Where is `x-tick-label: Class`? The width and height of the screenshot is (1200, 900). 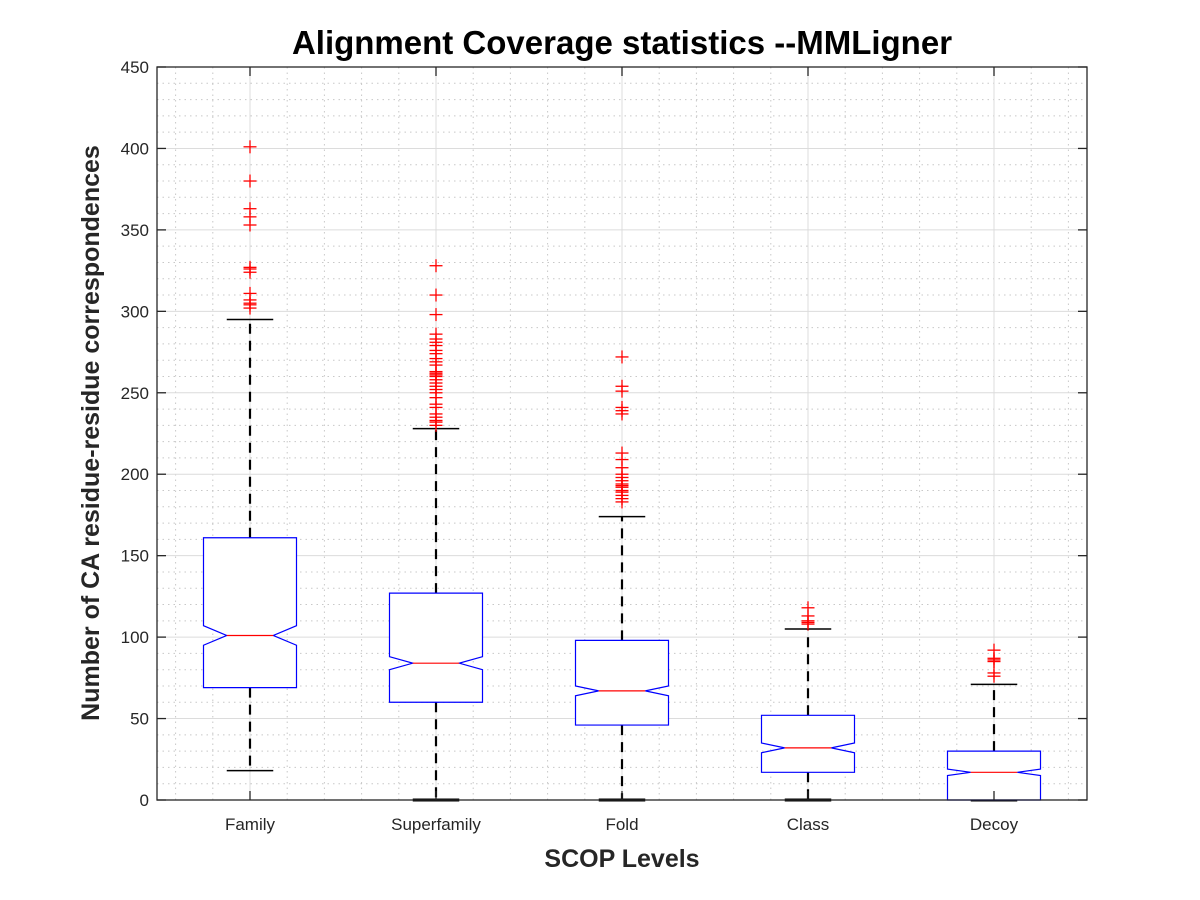
x-tick-label: Class is located at coordinates (808, 824).